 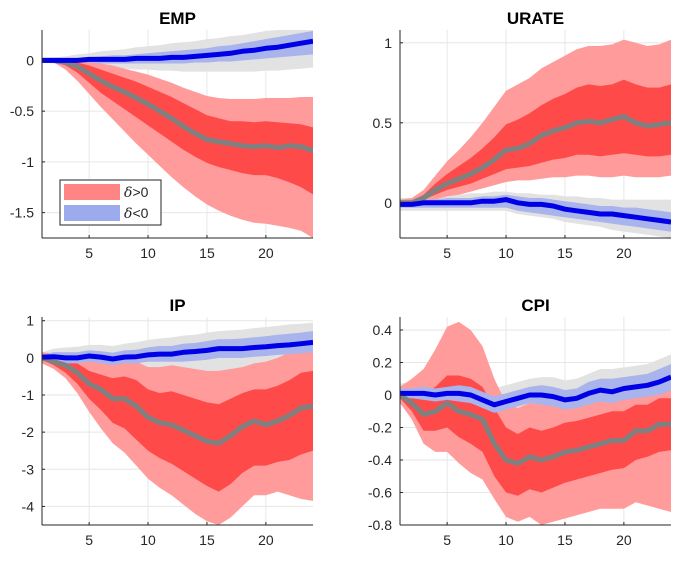 I want to click on y-tick-label: 0.4, so click(x=383, y=330).